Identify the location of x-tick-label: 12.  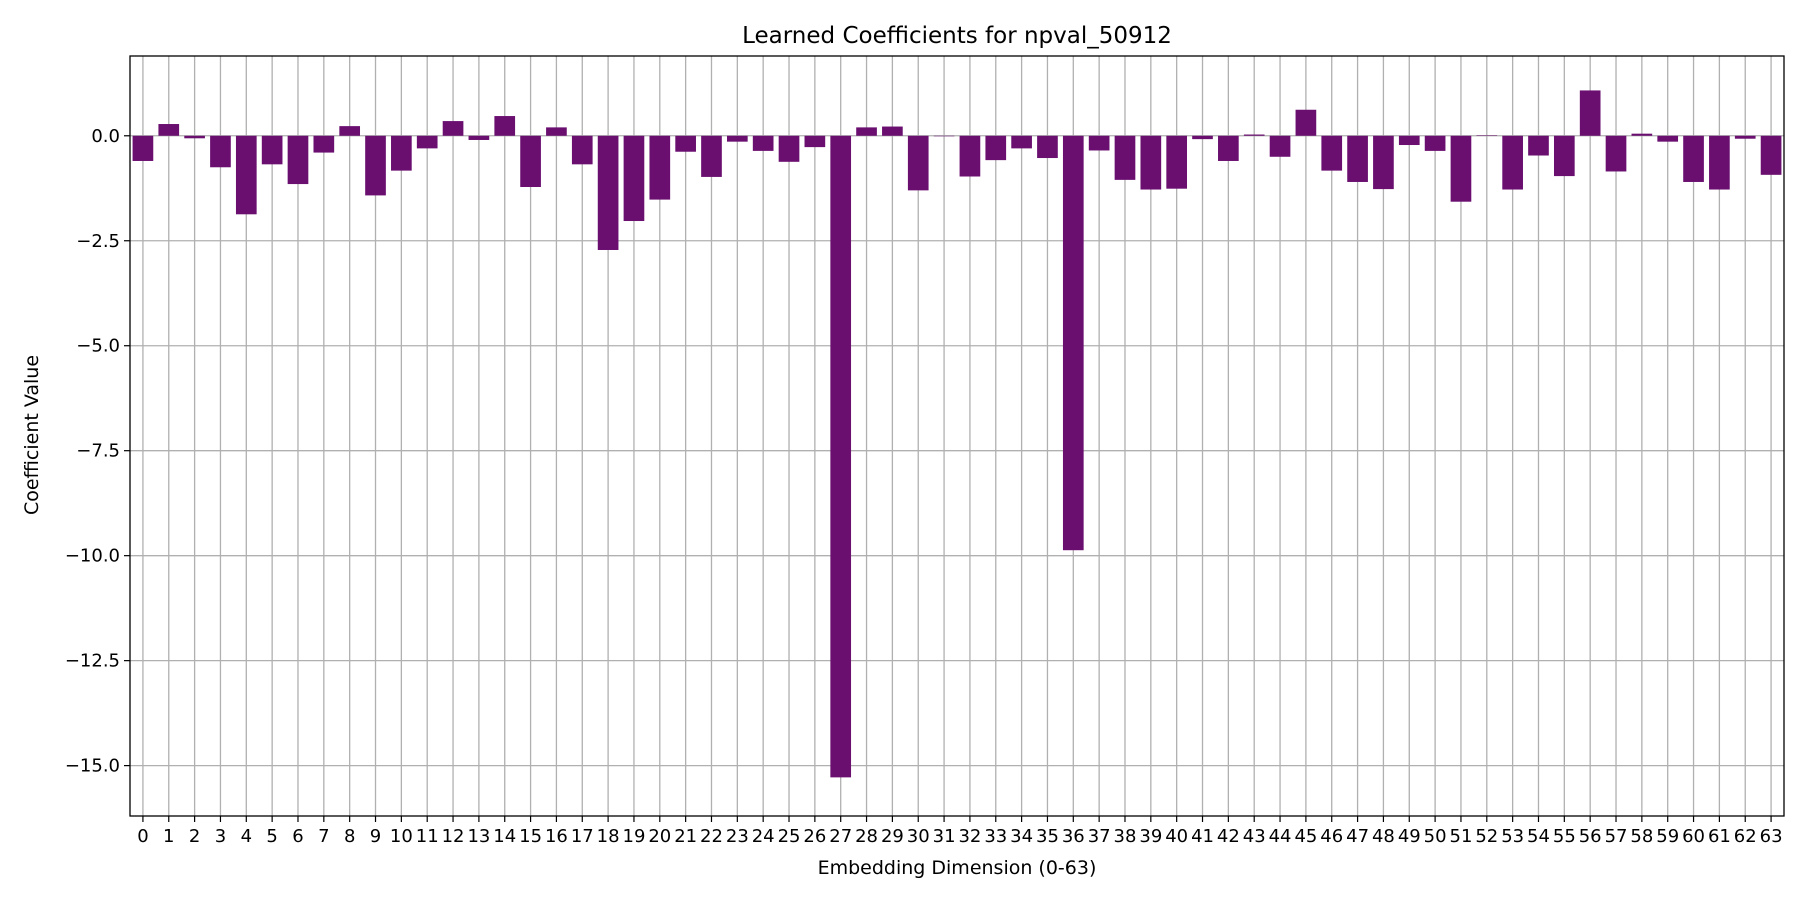
(453, 836).